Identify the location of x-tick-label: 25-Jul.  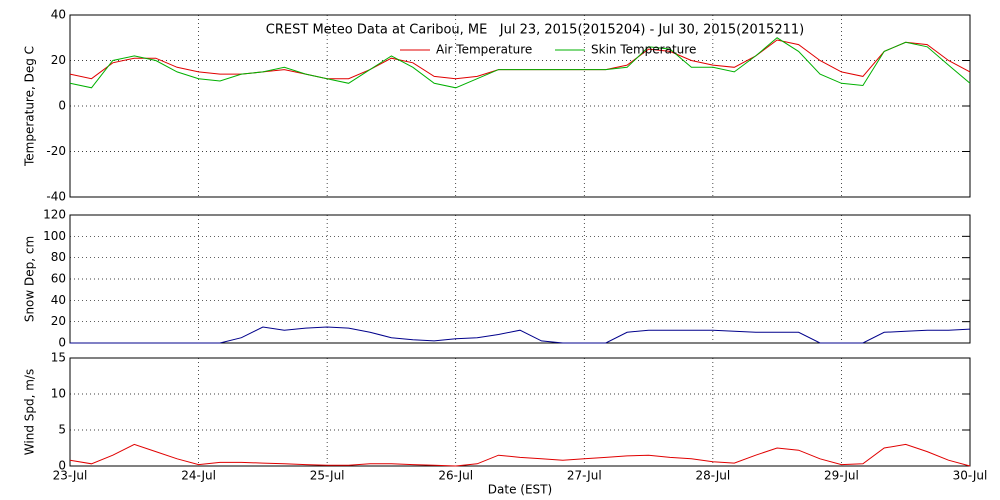
(327, 476).